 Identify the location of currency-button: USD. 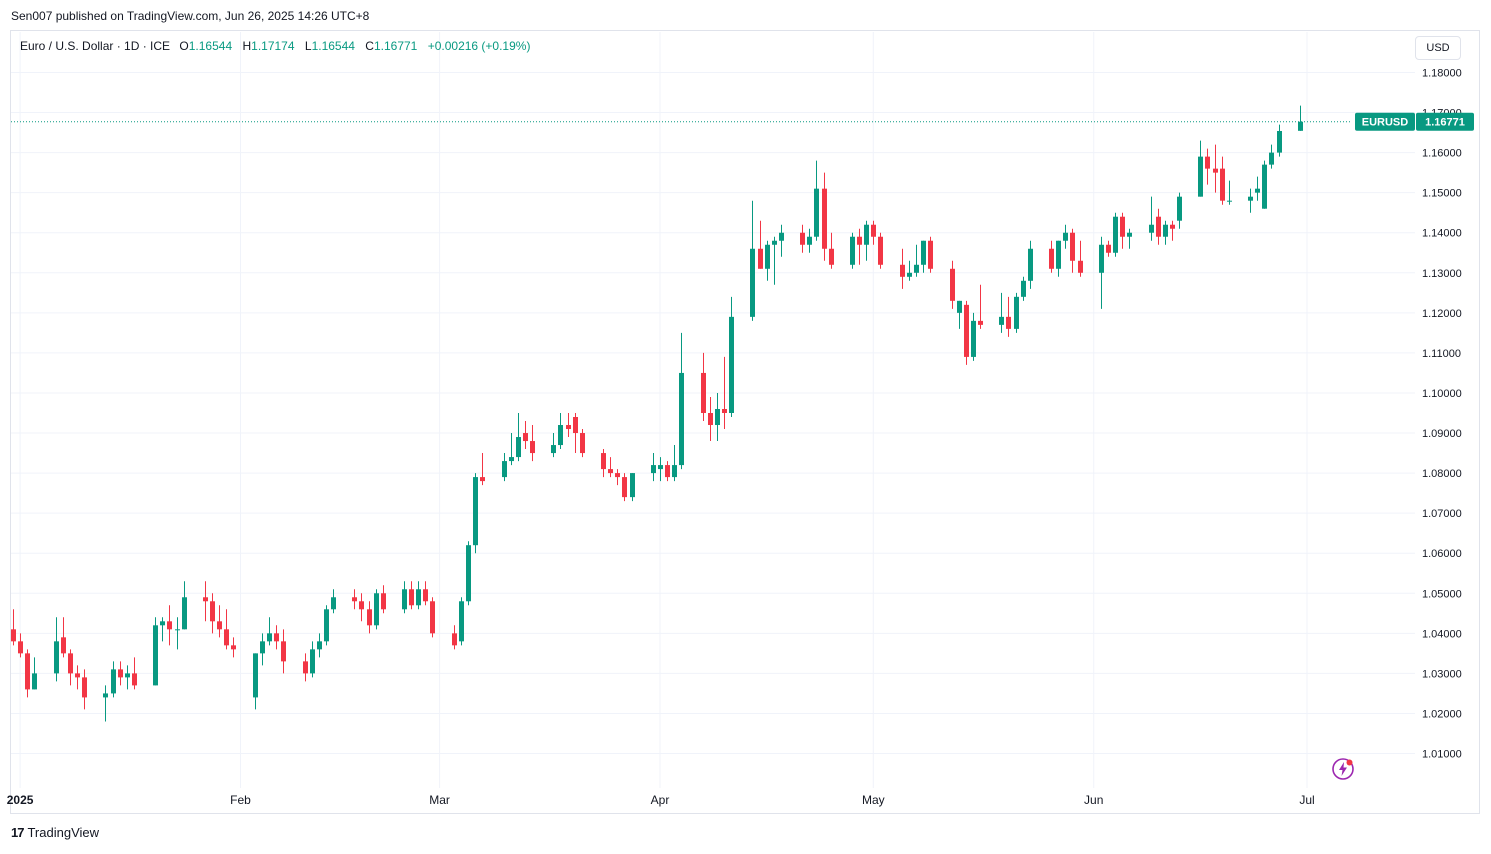
(1438, 48).